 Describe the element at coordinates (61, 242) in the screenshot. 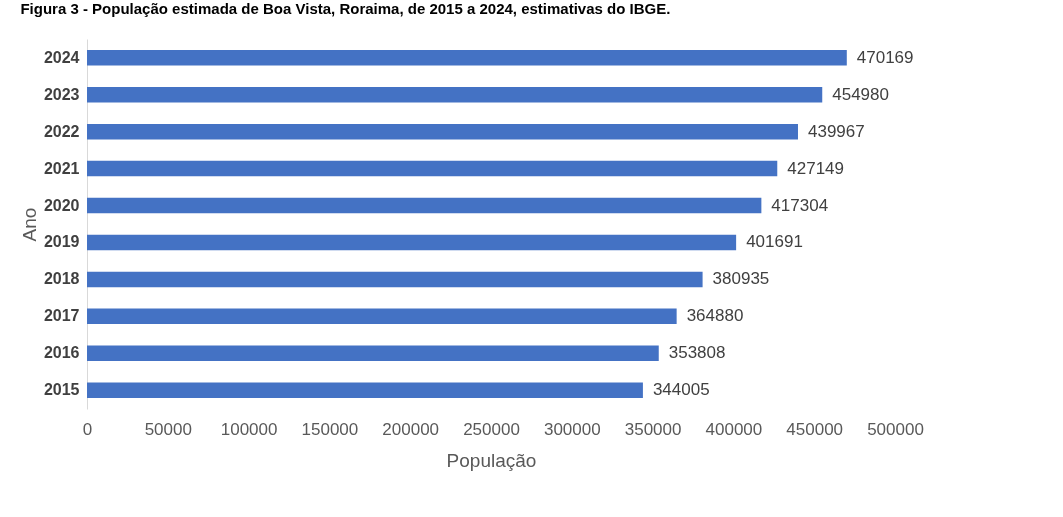

I see `y-tick-label: 2019` at that location.